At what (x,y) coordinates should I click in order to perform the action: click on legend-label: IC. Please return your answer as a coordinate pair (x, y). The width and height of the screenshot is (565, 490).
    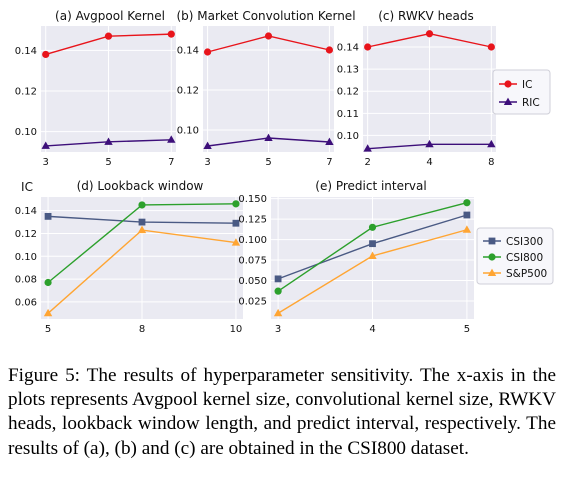
    Looking at the image, I should click on (527, 85).